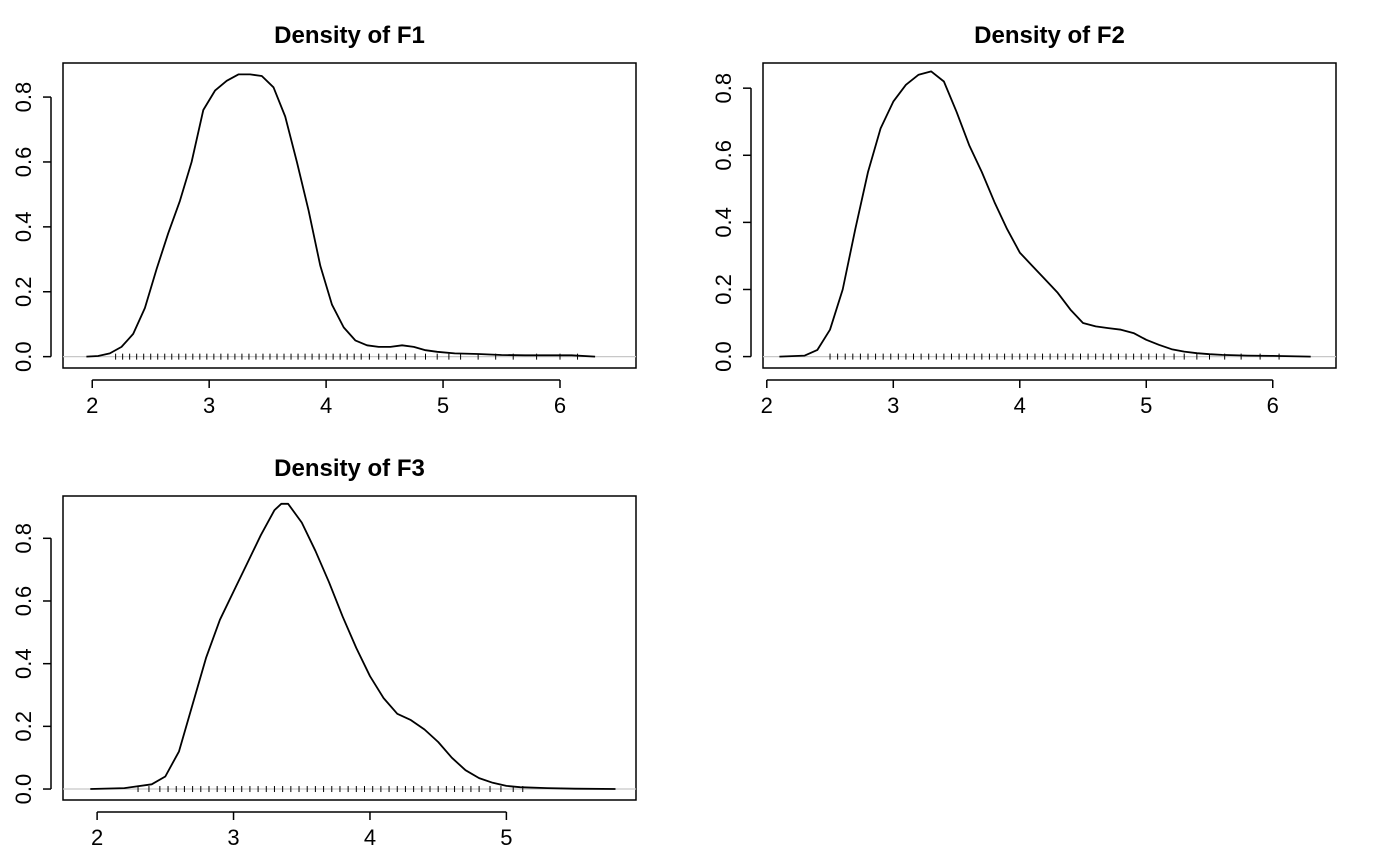 This screenshot has width=1400, height=865. Describe the element at coordinates (349, 468) in the screenshot. I see `panel-title: Density of F3` at that location.